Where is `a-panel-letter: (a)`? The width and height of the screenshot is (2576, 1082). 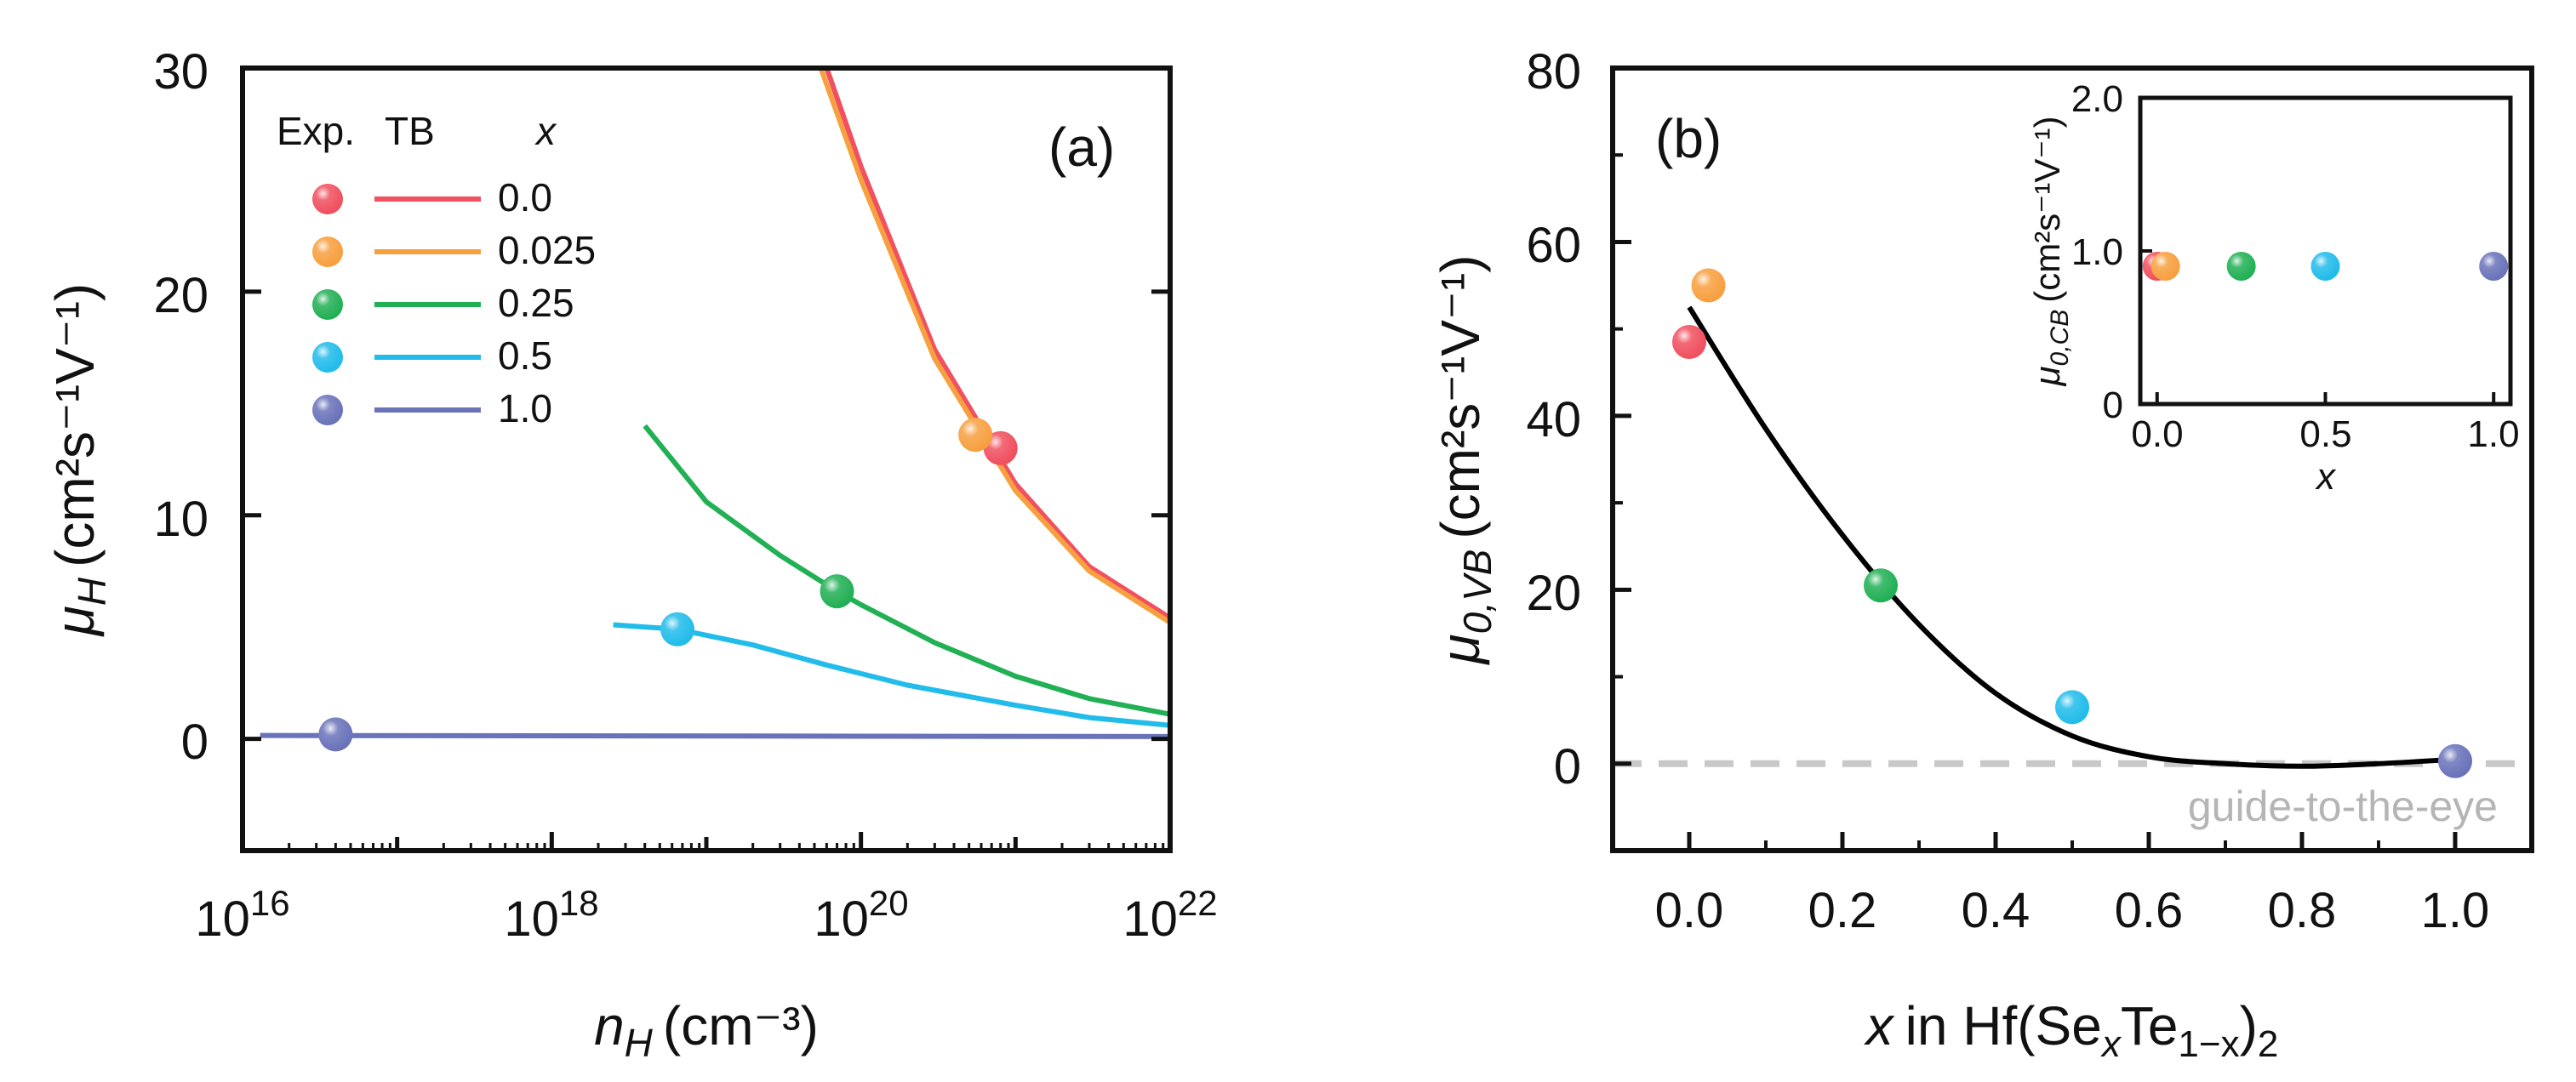 a-panel-letter: (a) is located at coordinates (1081, 147).